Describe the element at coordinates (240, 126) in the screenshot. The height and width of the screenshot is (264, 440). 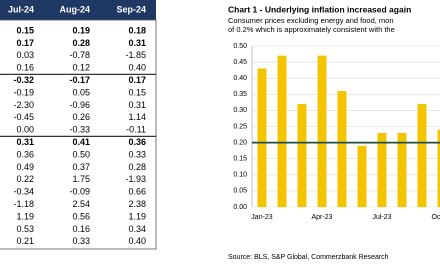
I see `y-tick-label: 0.25` at that location.